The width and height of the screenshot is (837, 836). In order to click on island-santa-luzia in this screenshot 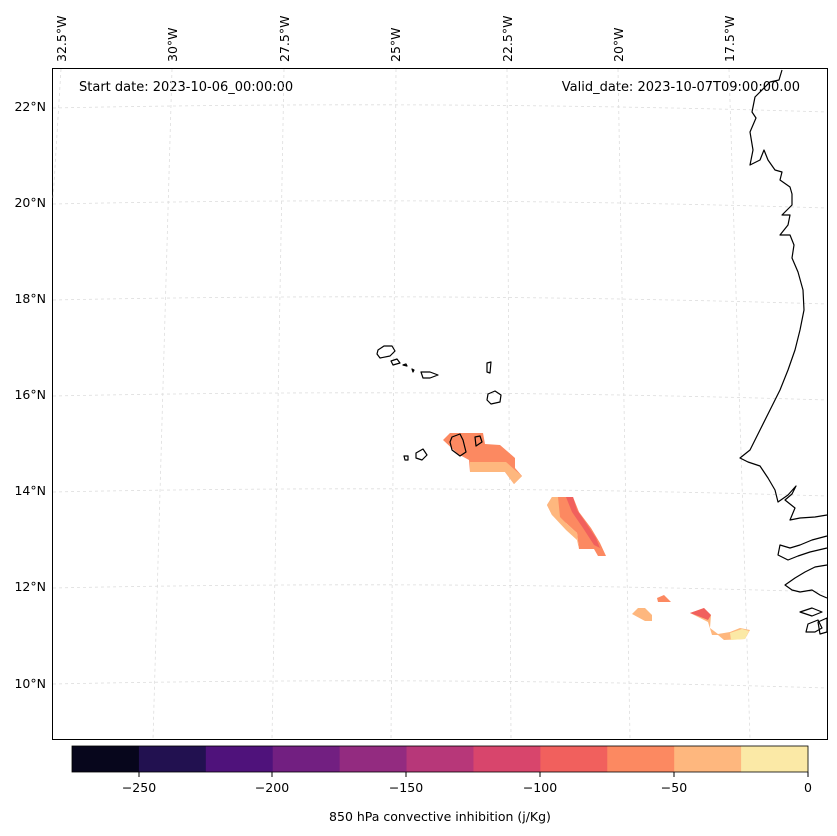, I will do `click(405, 365)`.